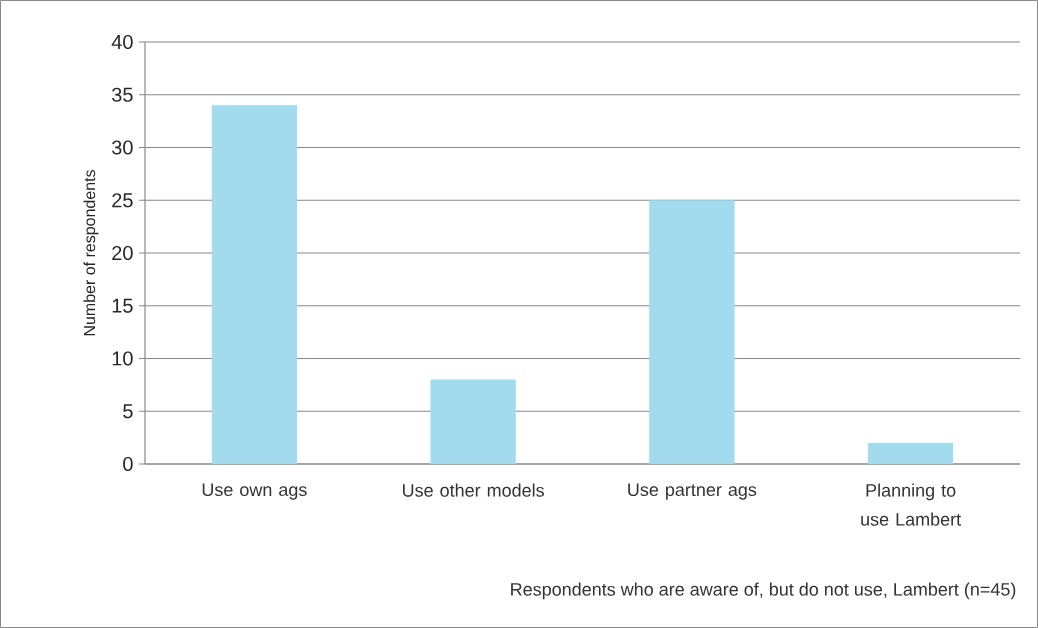 The height and width of the screenshot is (628, 1038). I want to click on y-tick-label: 20, so click(122, 253).